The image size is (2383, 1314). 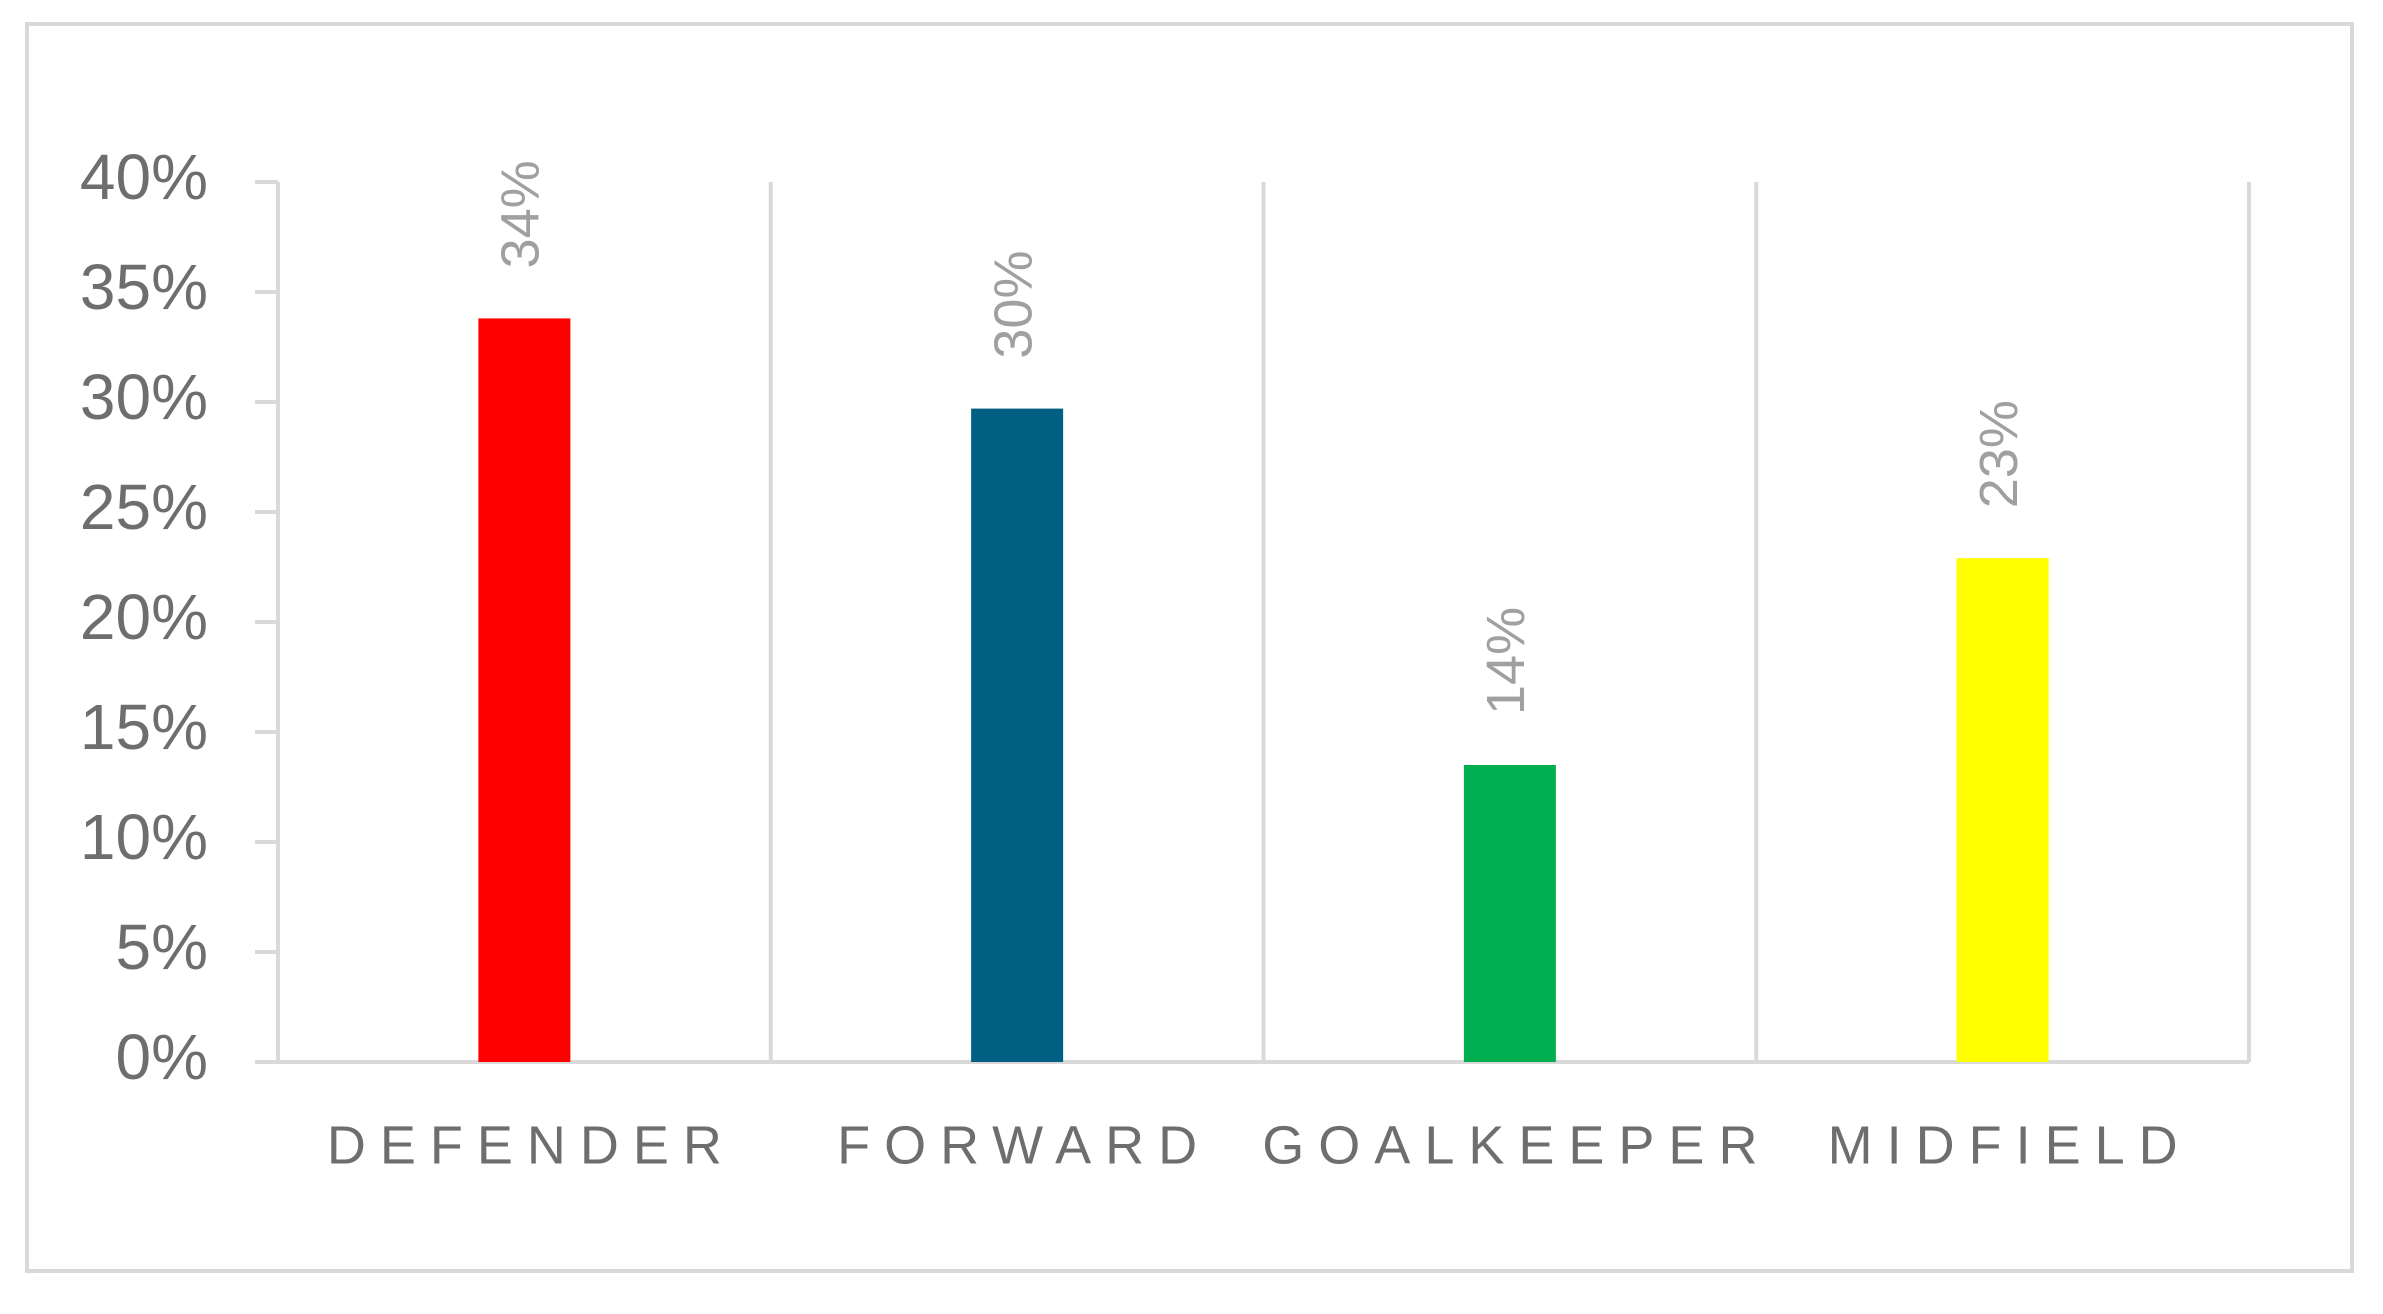 What do you see at coordinates (1024, 1145) in the screenshot?
I see `x-tick-label: FORWARD` at bounding box center [1024, 1145].